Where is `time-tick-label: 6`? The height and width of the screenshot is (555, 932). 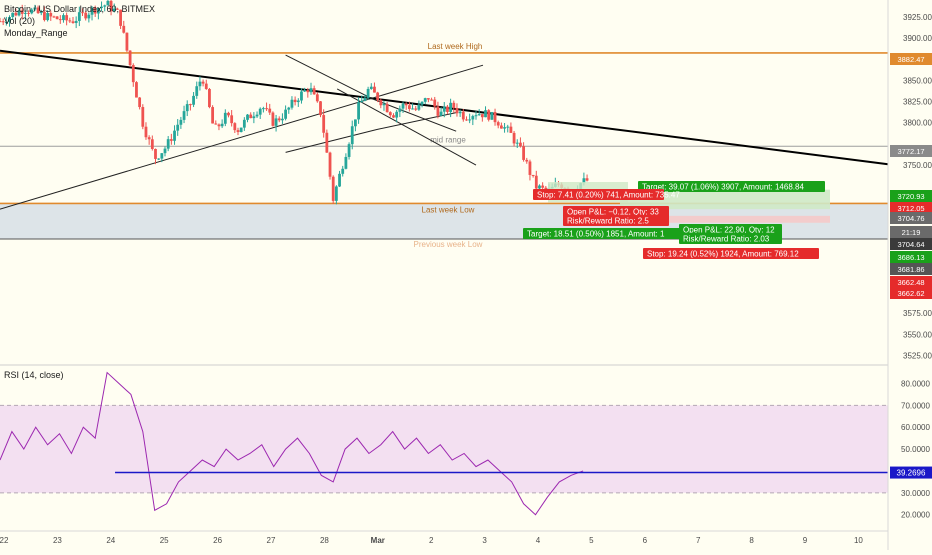
time-tick-label: 6 is located at coordinates (645, 540).